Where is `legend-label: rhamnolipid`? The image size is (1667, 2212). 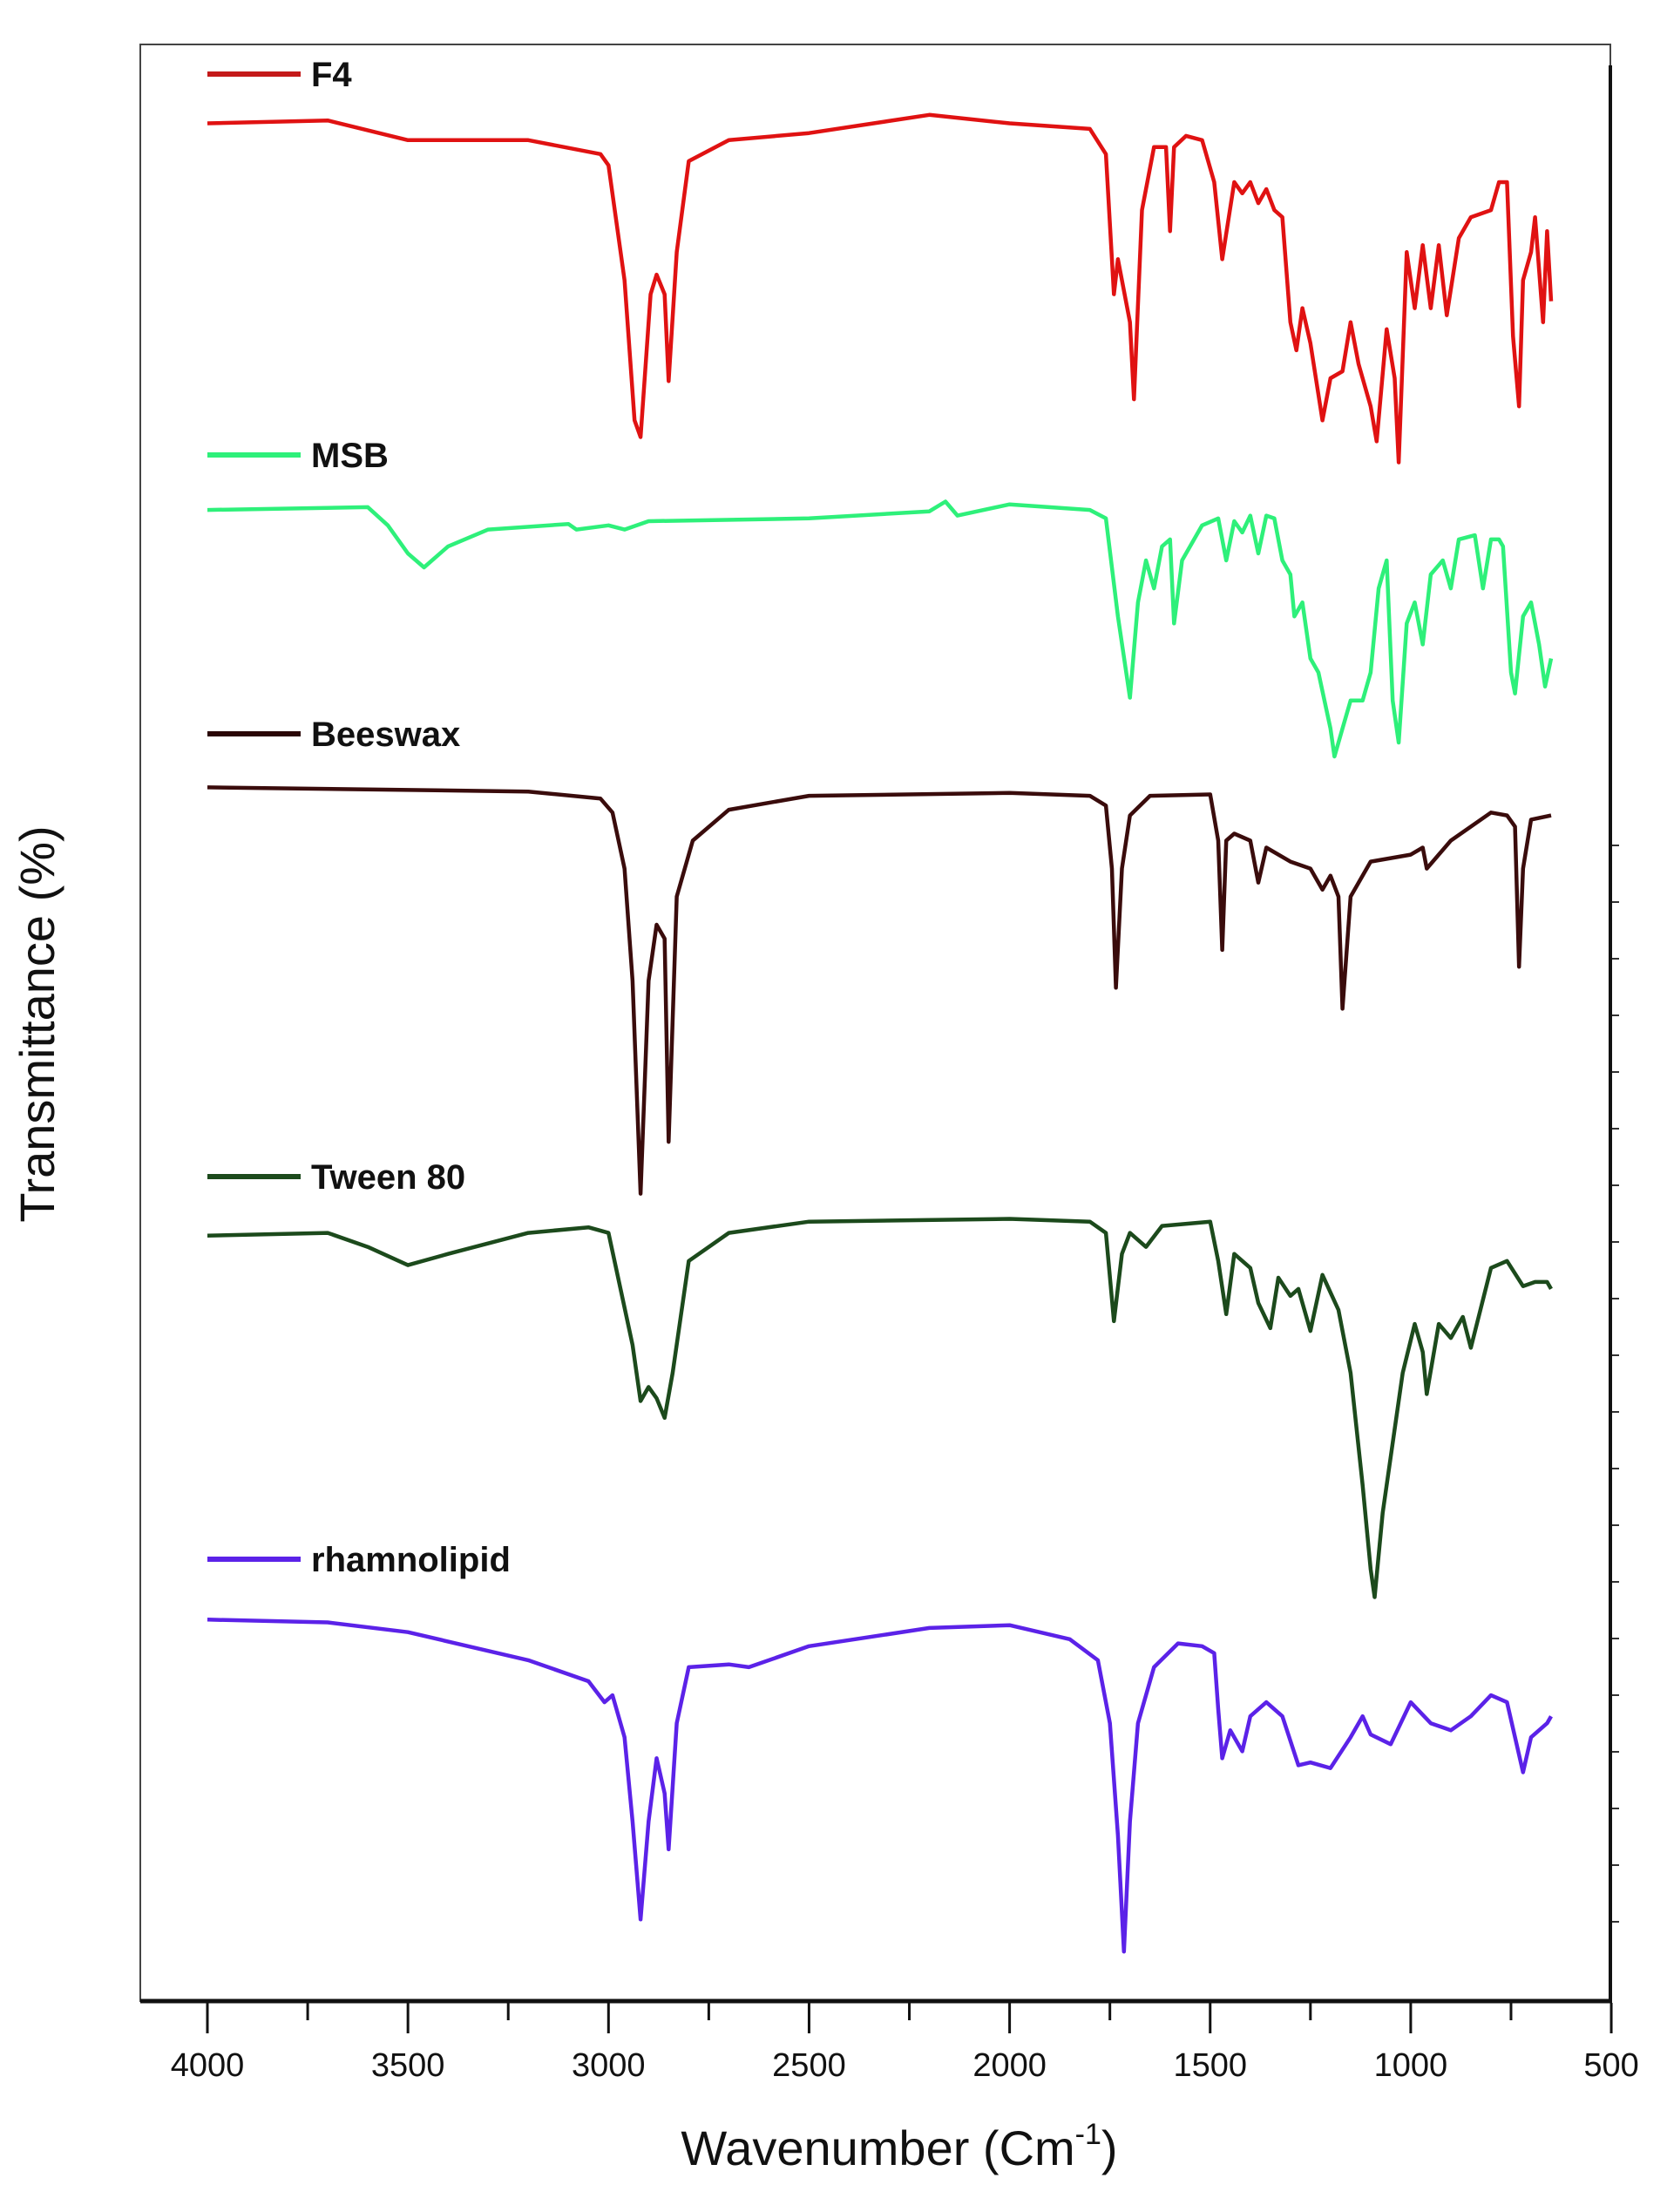 legend-label: rhamnolipid is located at coordinates (411, 1560).